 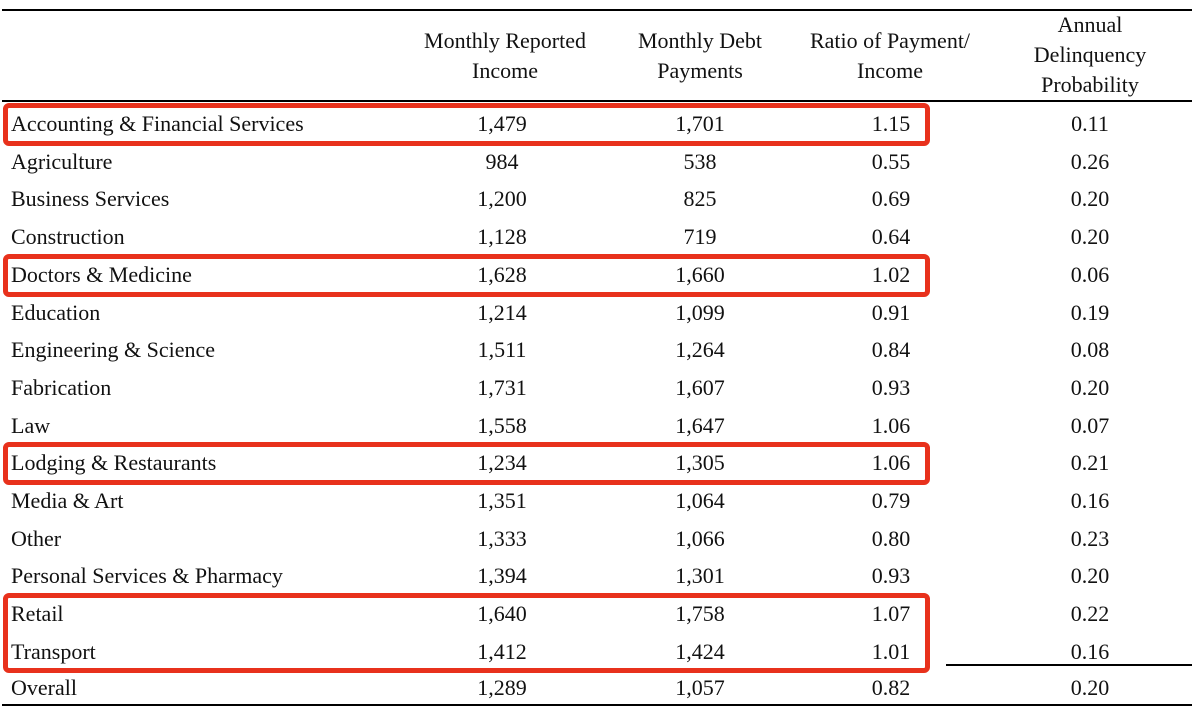 What do you see at coordinates (600, 237) in the screenshot?
I see `table-row: Construction 1,128 719 0.64 0.20` at bounding box center [600, 237].